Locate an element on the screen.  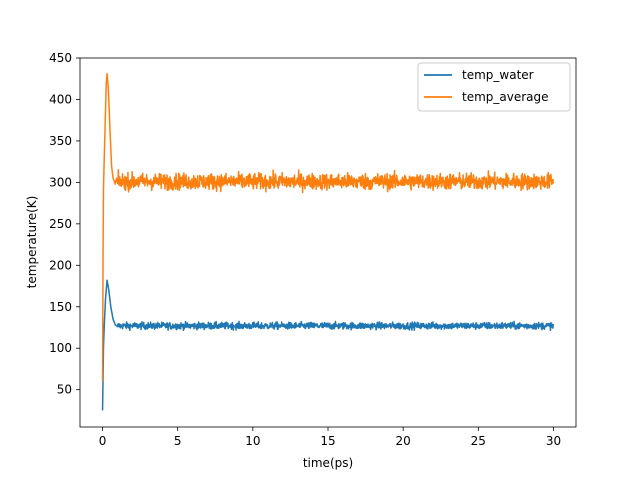
y-tick-label: 450 is located at coordinates (60, 58).